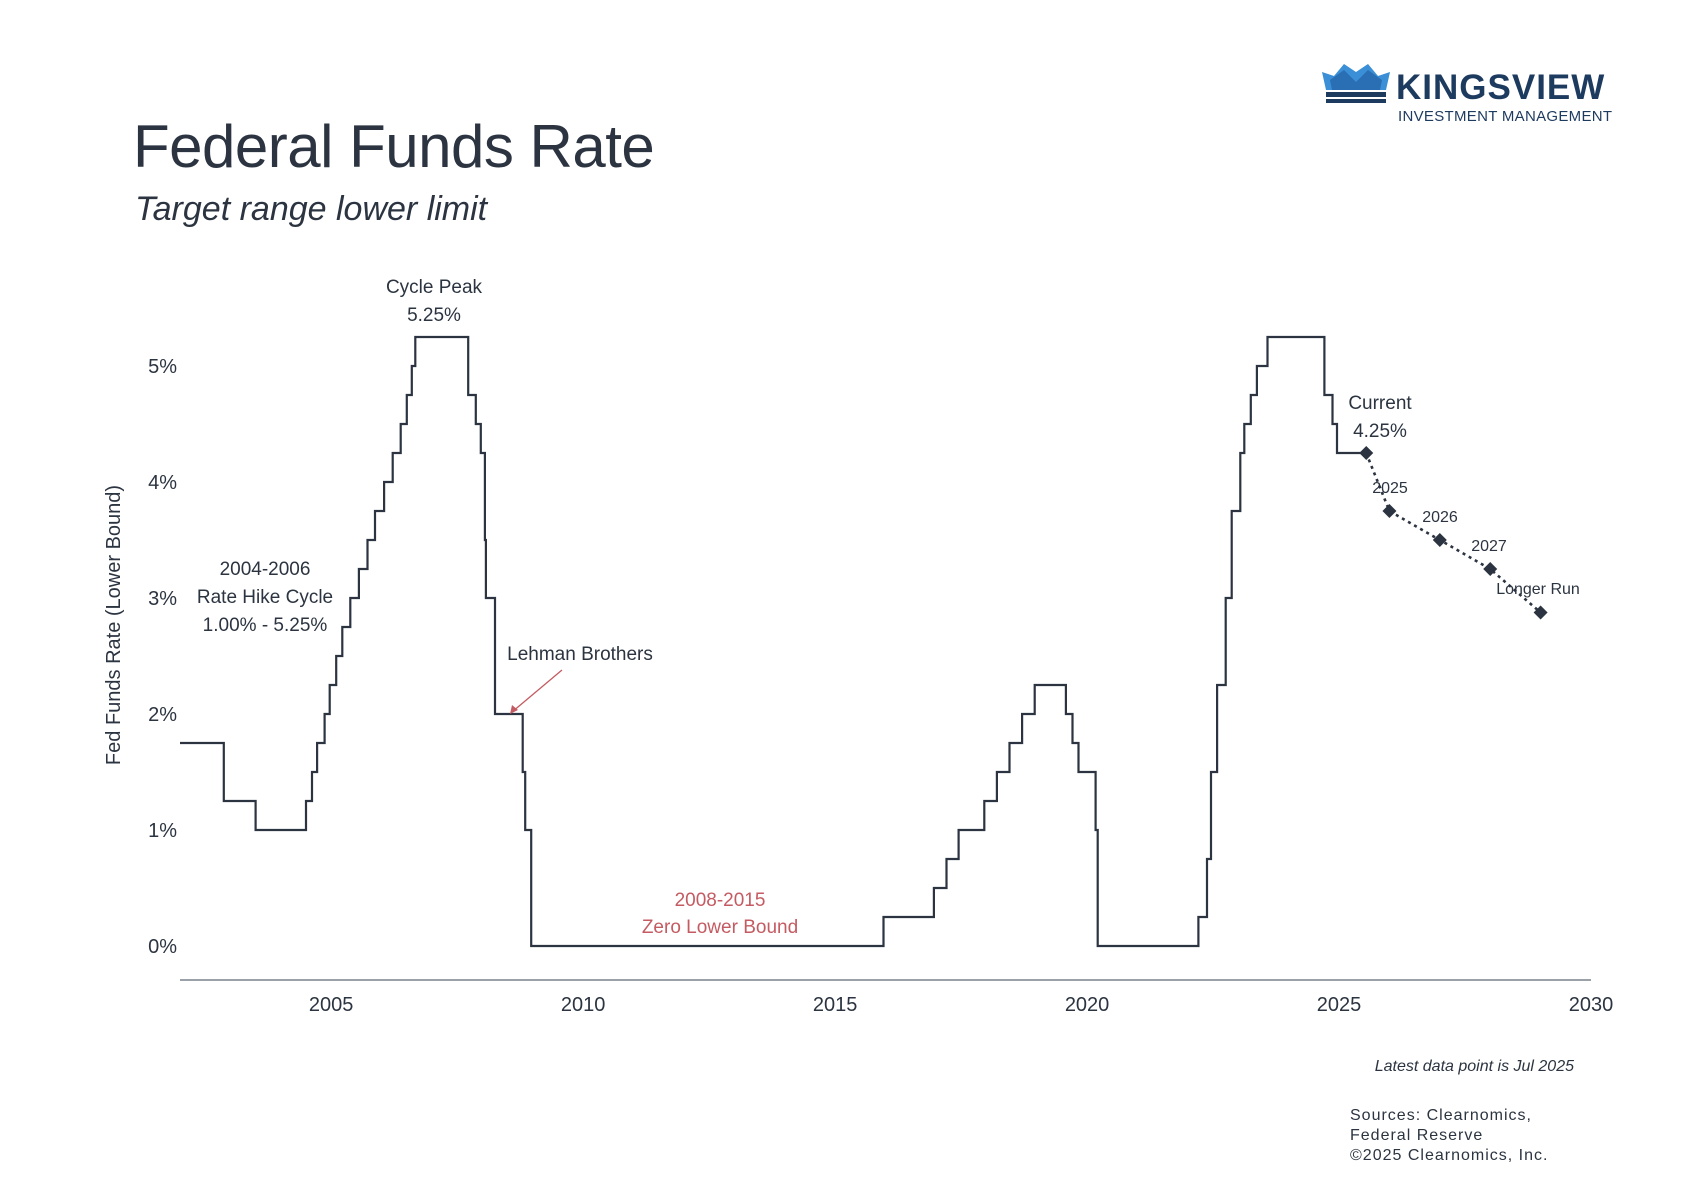 This screenshot has height=1200, width=1704. I want to click on x-tick-label: 2015, so click(835, 1005).